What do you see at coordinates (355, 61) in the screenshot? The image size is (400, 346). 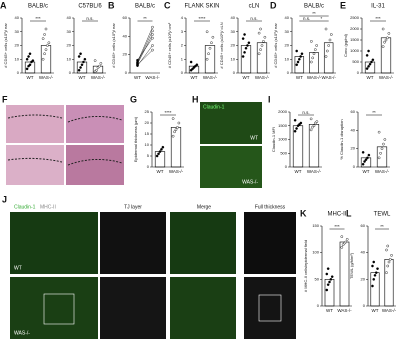 I see `y-tick-label: 500` at bounding box center [355, 61].